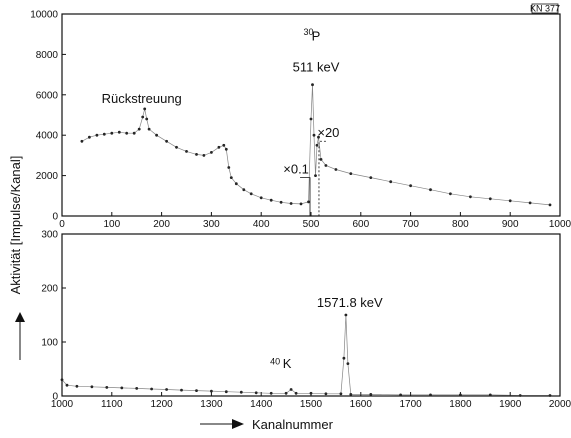 The image size is (571, 438). I want to click on top-data-point, so click(82, 141).